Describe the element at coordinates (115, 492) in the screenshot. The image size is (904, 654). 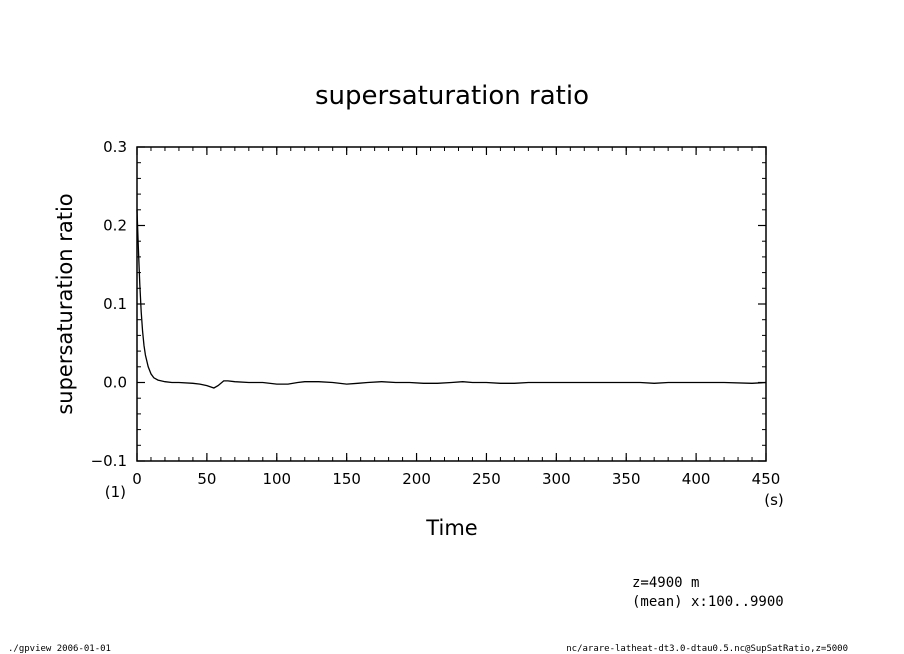
I see `y-unit-label: (1)` at that location.